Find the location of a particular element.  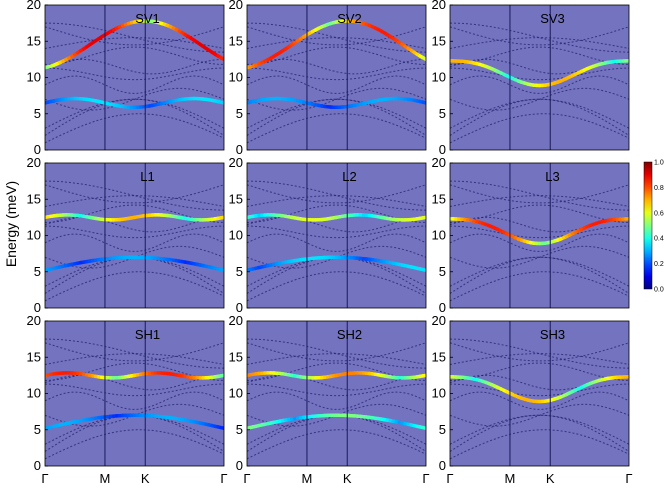

colorbar-gradient is located at coordinates (648, 225).